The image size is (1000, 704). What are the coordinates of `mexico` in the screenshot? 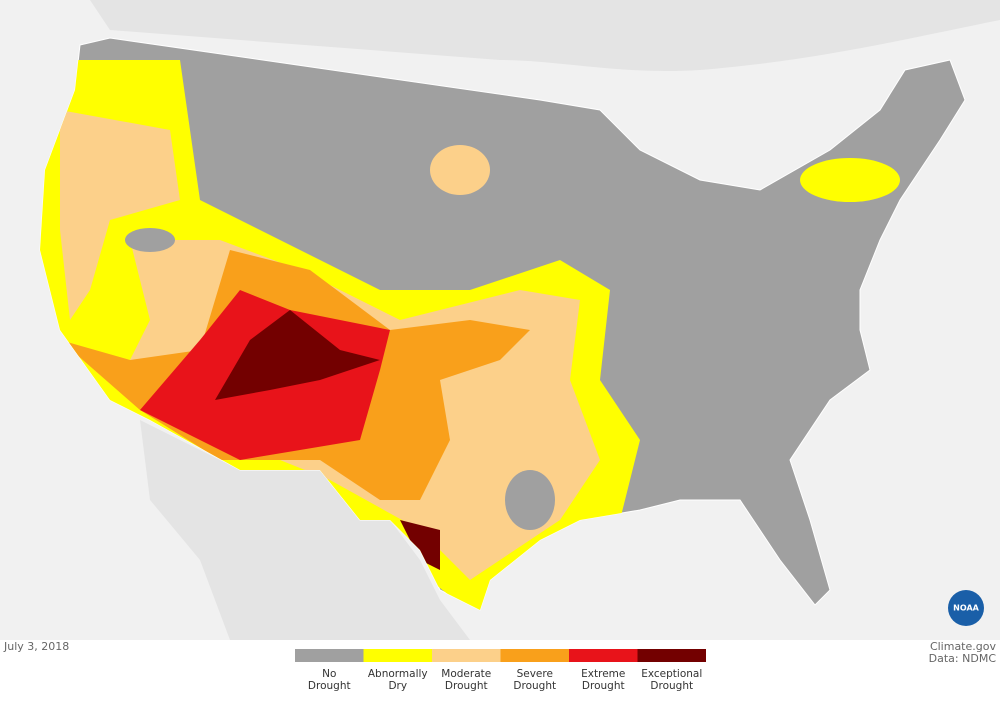 It's located at (305, 530).